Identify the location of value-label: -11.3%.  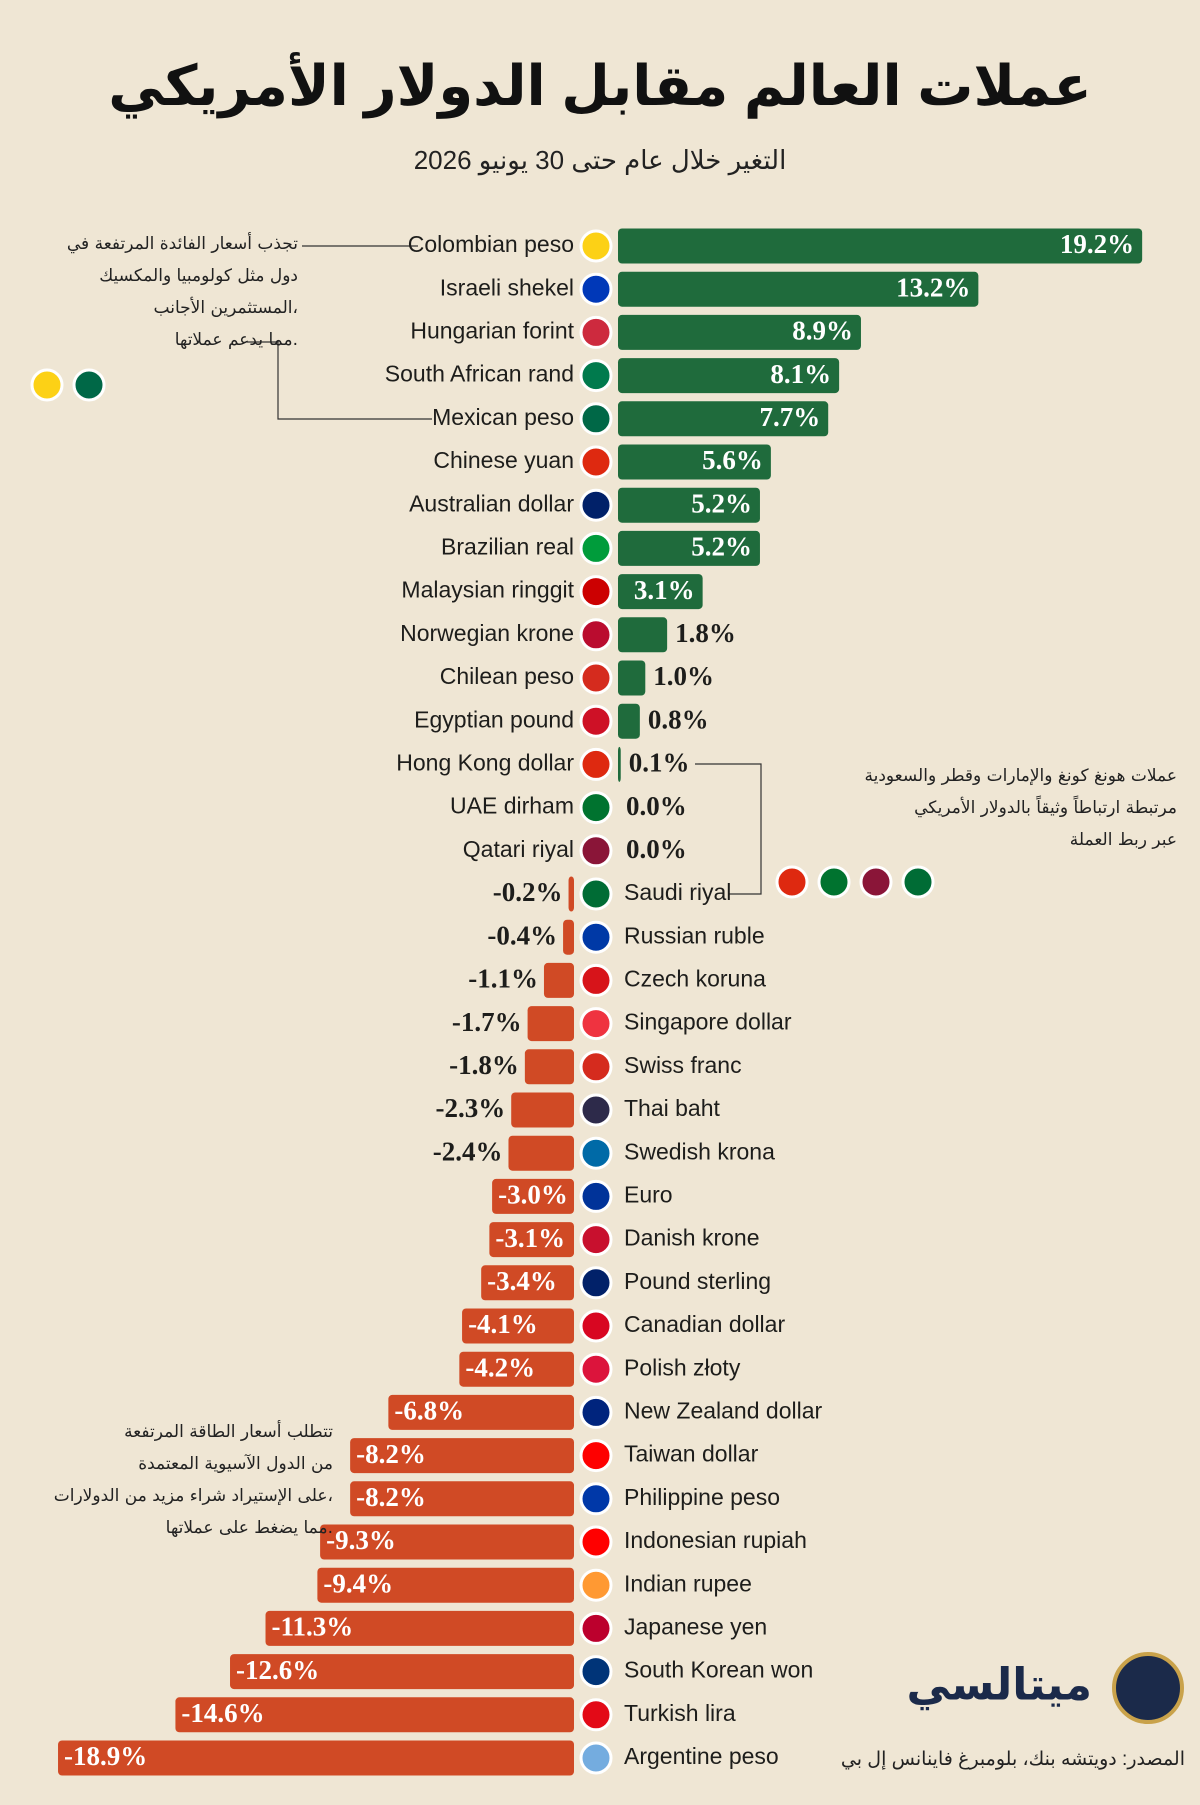
(313, 1627).